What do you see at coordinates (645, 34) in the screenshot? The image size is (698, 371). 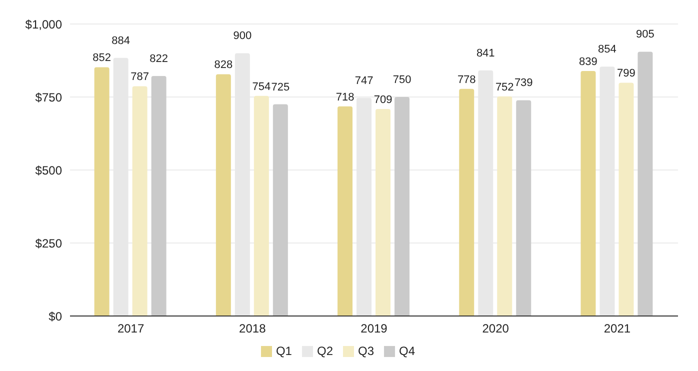 I see `data-label: 905` at bounding box center [645, 34].